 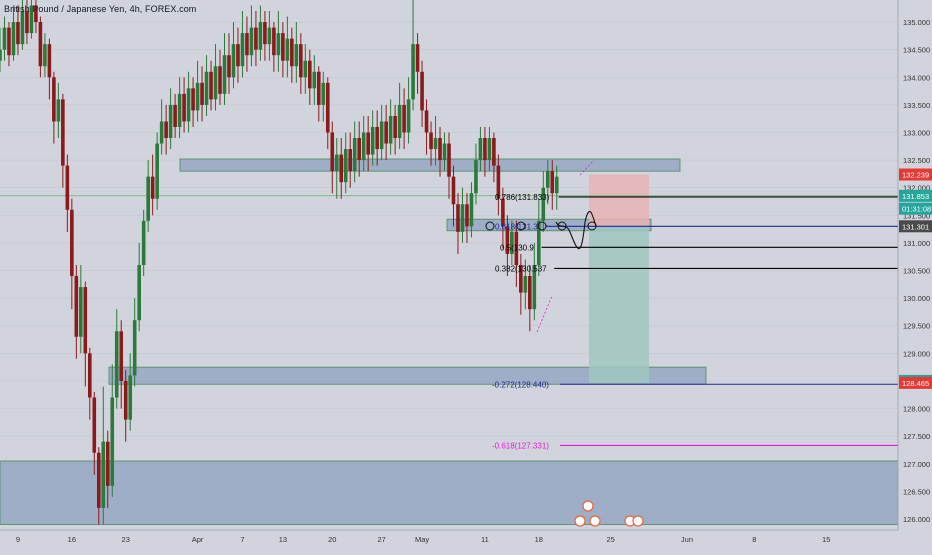 I want to click on time-tick-label: 13, so click(x=283, y=539).